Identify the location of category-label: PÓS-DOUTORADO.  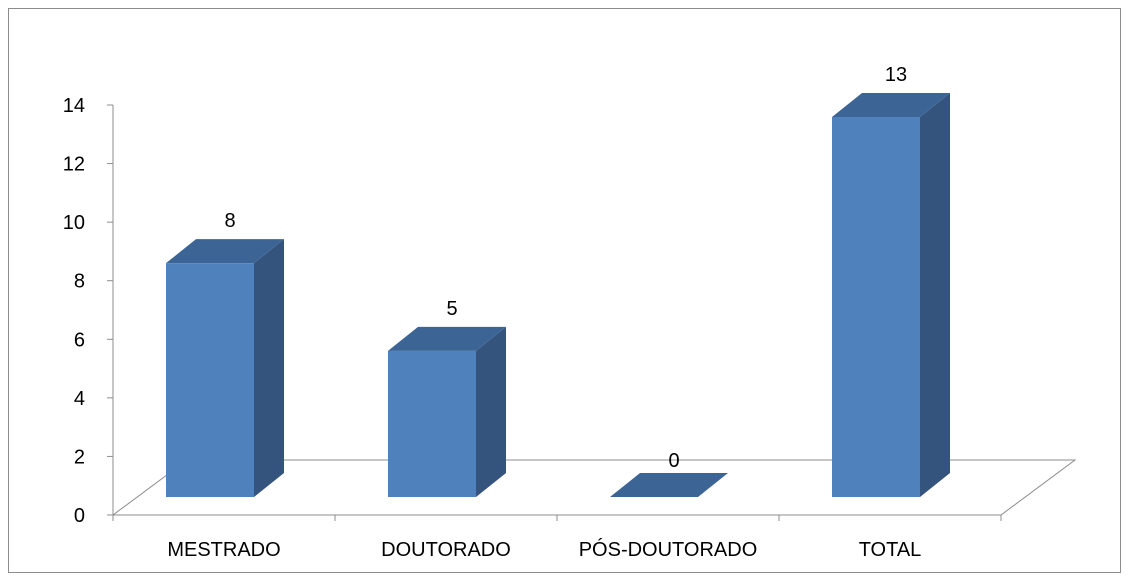
(668, 549).